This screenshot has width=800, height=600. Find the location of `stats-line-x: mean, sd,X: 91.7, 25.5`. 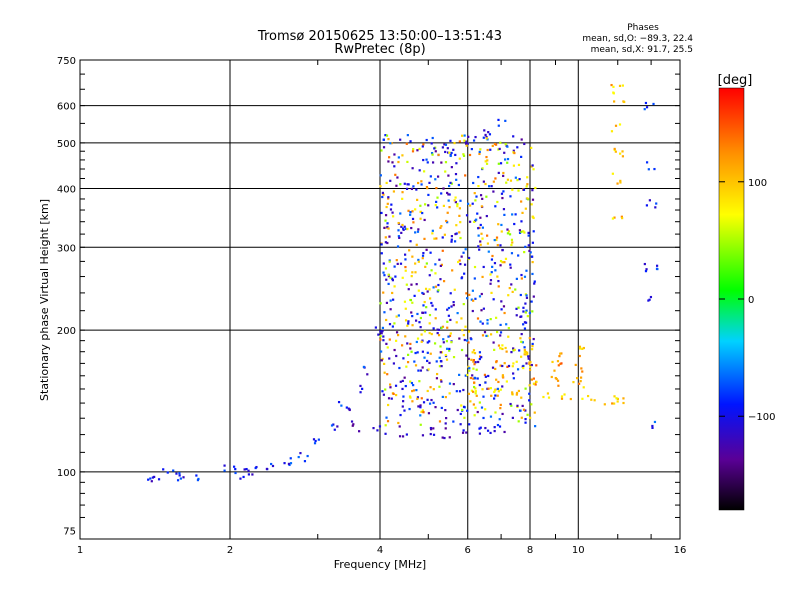

stats-line-x: mean, sd,X: 91.7, 25.5 is located at coordinates (642, 50).